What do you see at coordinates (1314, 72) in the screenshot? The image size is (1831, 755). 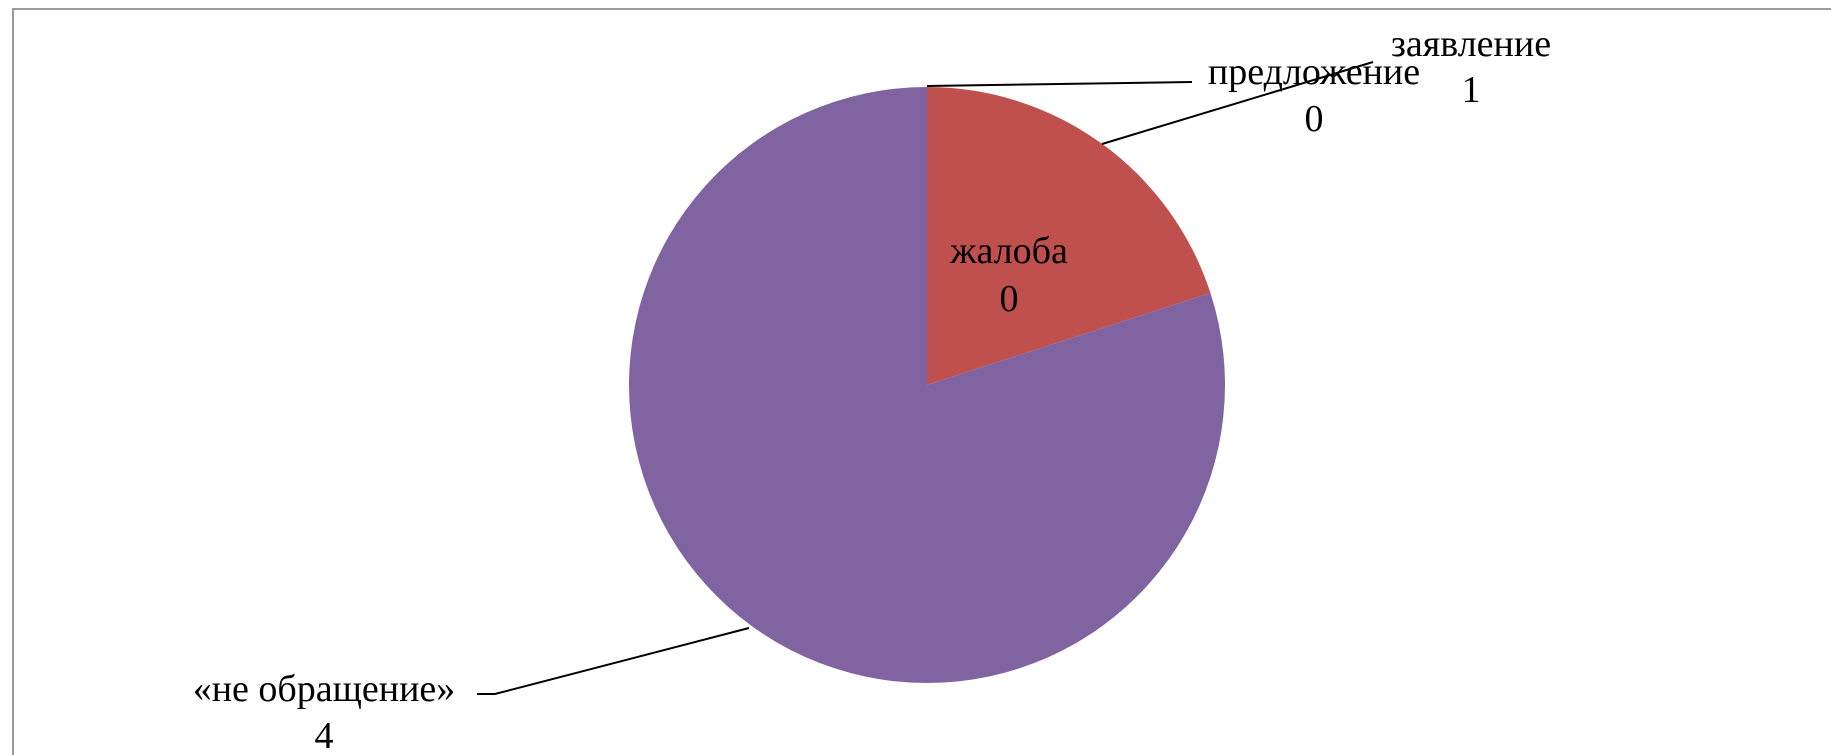 I see `slice-label-name-predlozhenie: предложение` at bounding box center [1314, 72].